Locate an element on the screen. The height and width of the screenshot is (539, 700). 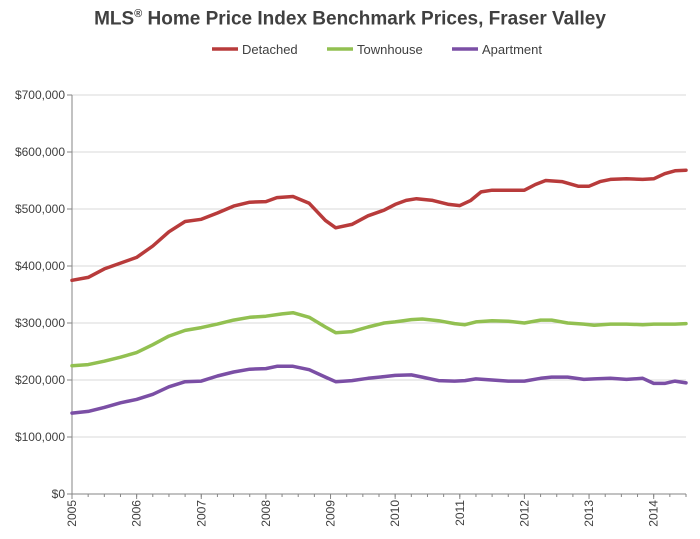
legend-label-apartment: Apartment is located at coordinates (512, 49).